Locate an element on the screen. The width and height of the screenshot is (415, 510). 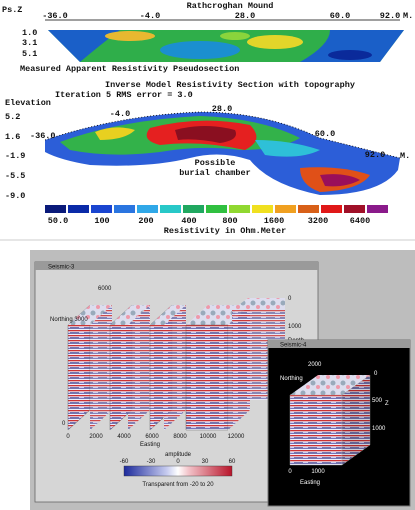
colorbar-label: 60 is located at coordinates (232, 462).